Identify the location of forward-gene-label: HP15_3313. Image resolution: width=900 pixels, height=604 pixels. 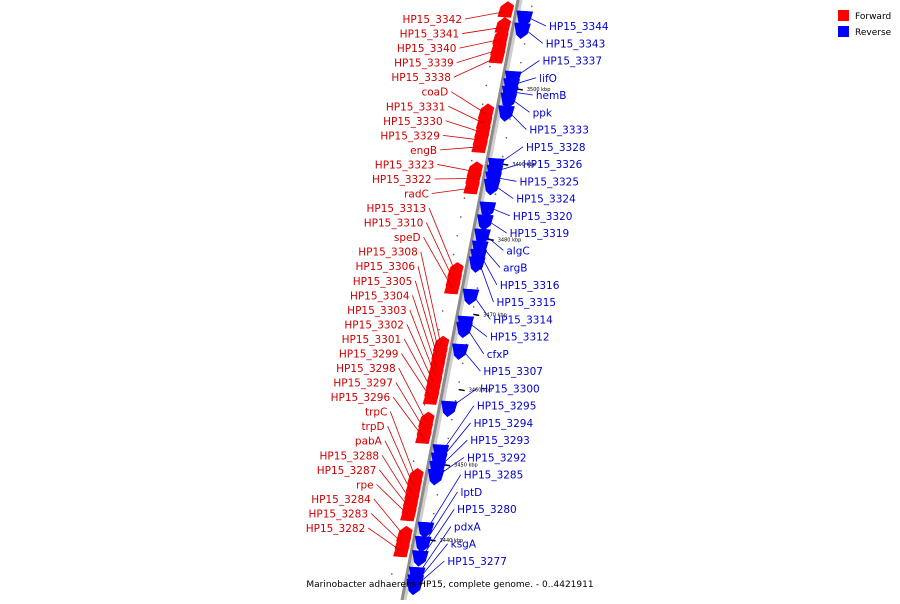
(397, 209).